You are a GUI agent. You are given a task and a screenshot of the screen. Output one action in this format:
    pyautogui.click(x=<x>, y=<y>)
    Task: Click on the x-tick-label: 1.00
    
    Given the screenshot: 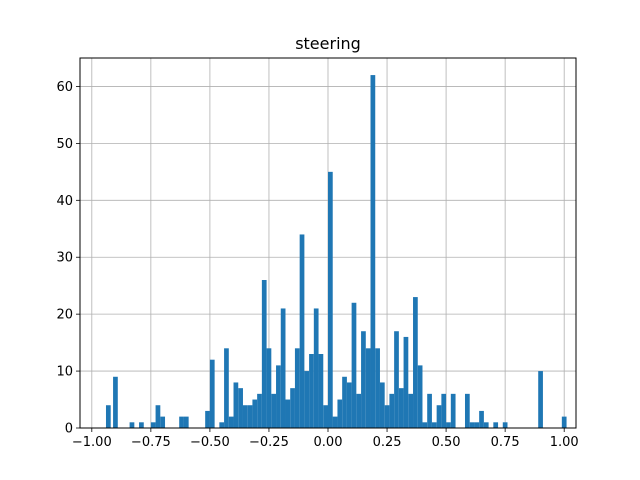 What is the action you would take?
    pyautogui.click(x=564, y=442)
    